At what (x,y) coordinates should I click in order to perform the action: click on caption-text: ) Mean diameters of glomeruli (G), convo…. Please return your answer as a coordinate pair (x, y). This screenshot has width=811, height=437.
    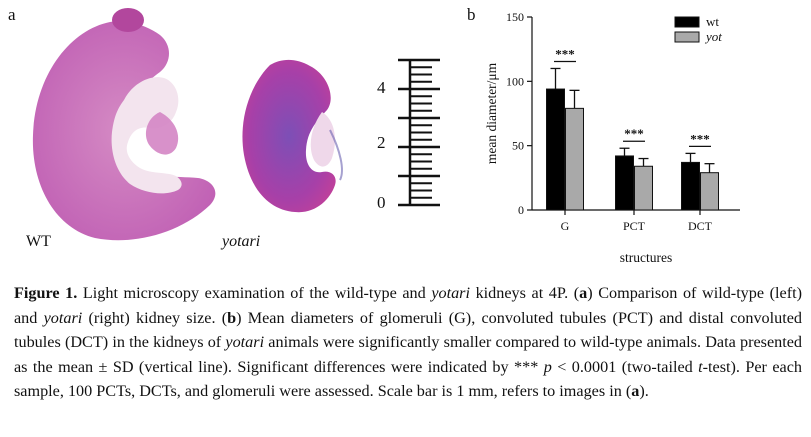
    Looking at the image, I should click on (408, 330).